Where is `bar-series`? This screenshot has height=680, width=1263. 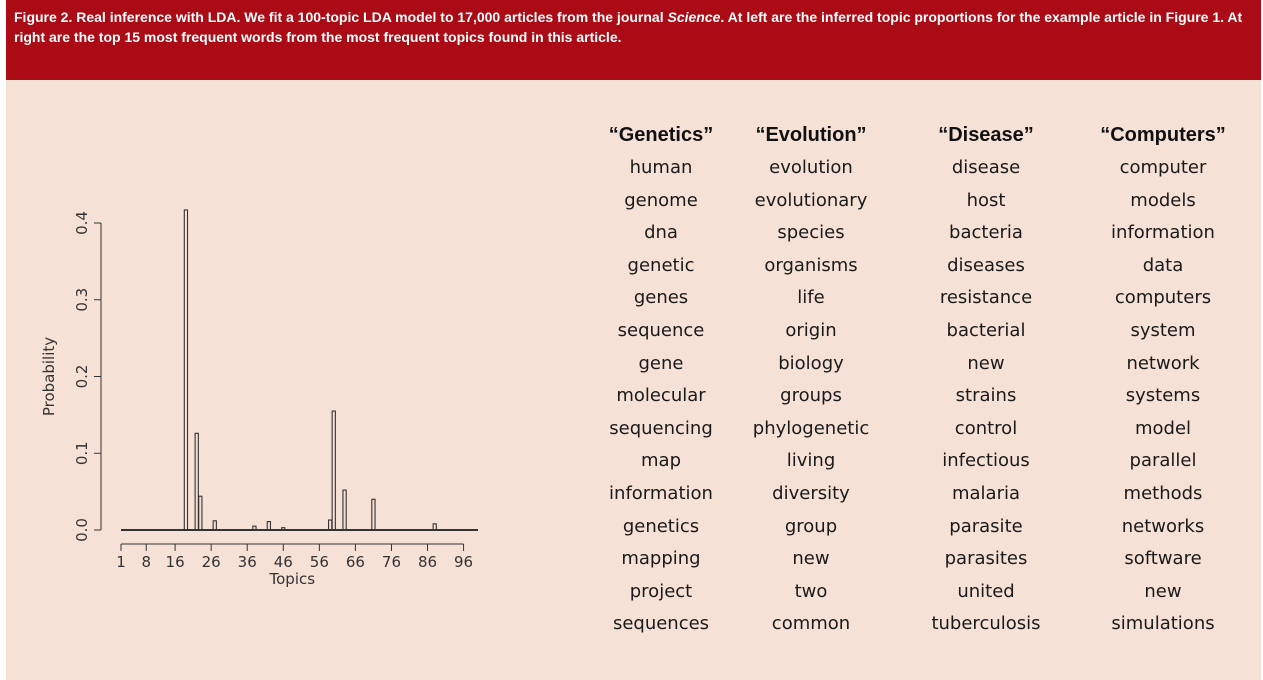 bar-series is located at coordinates (299, 370).